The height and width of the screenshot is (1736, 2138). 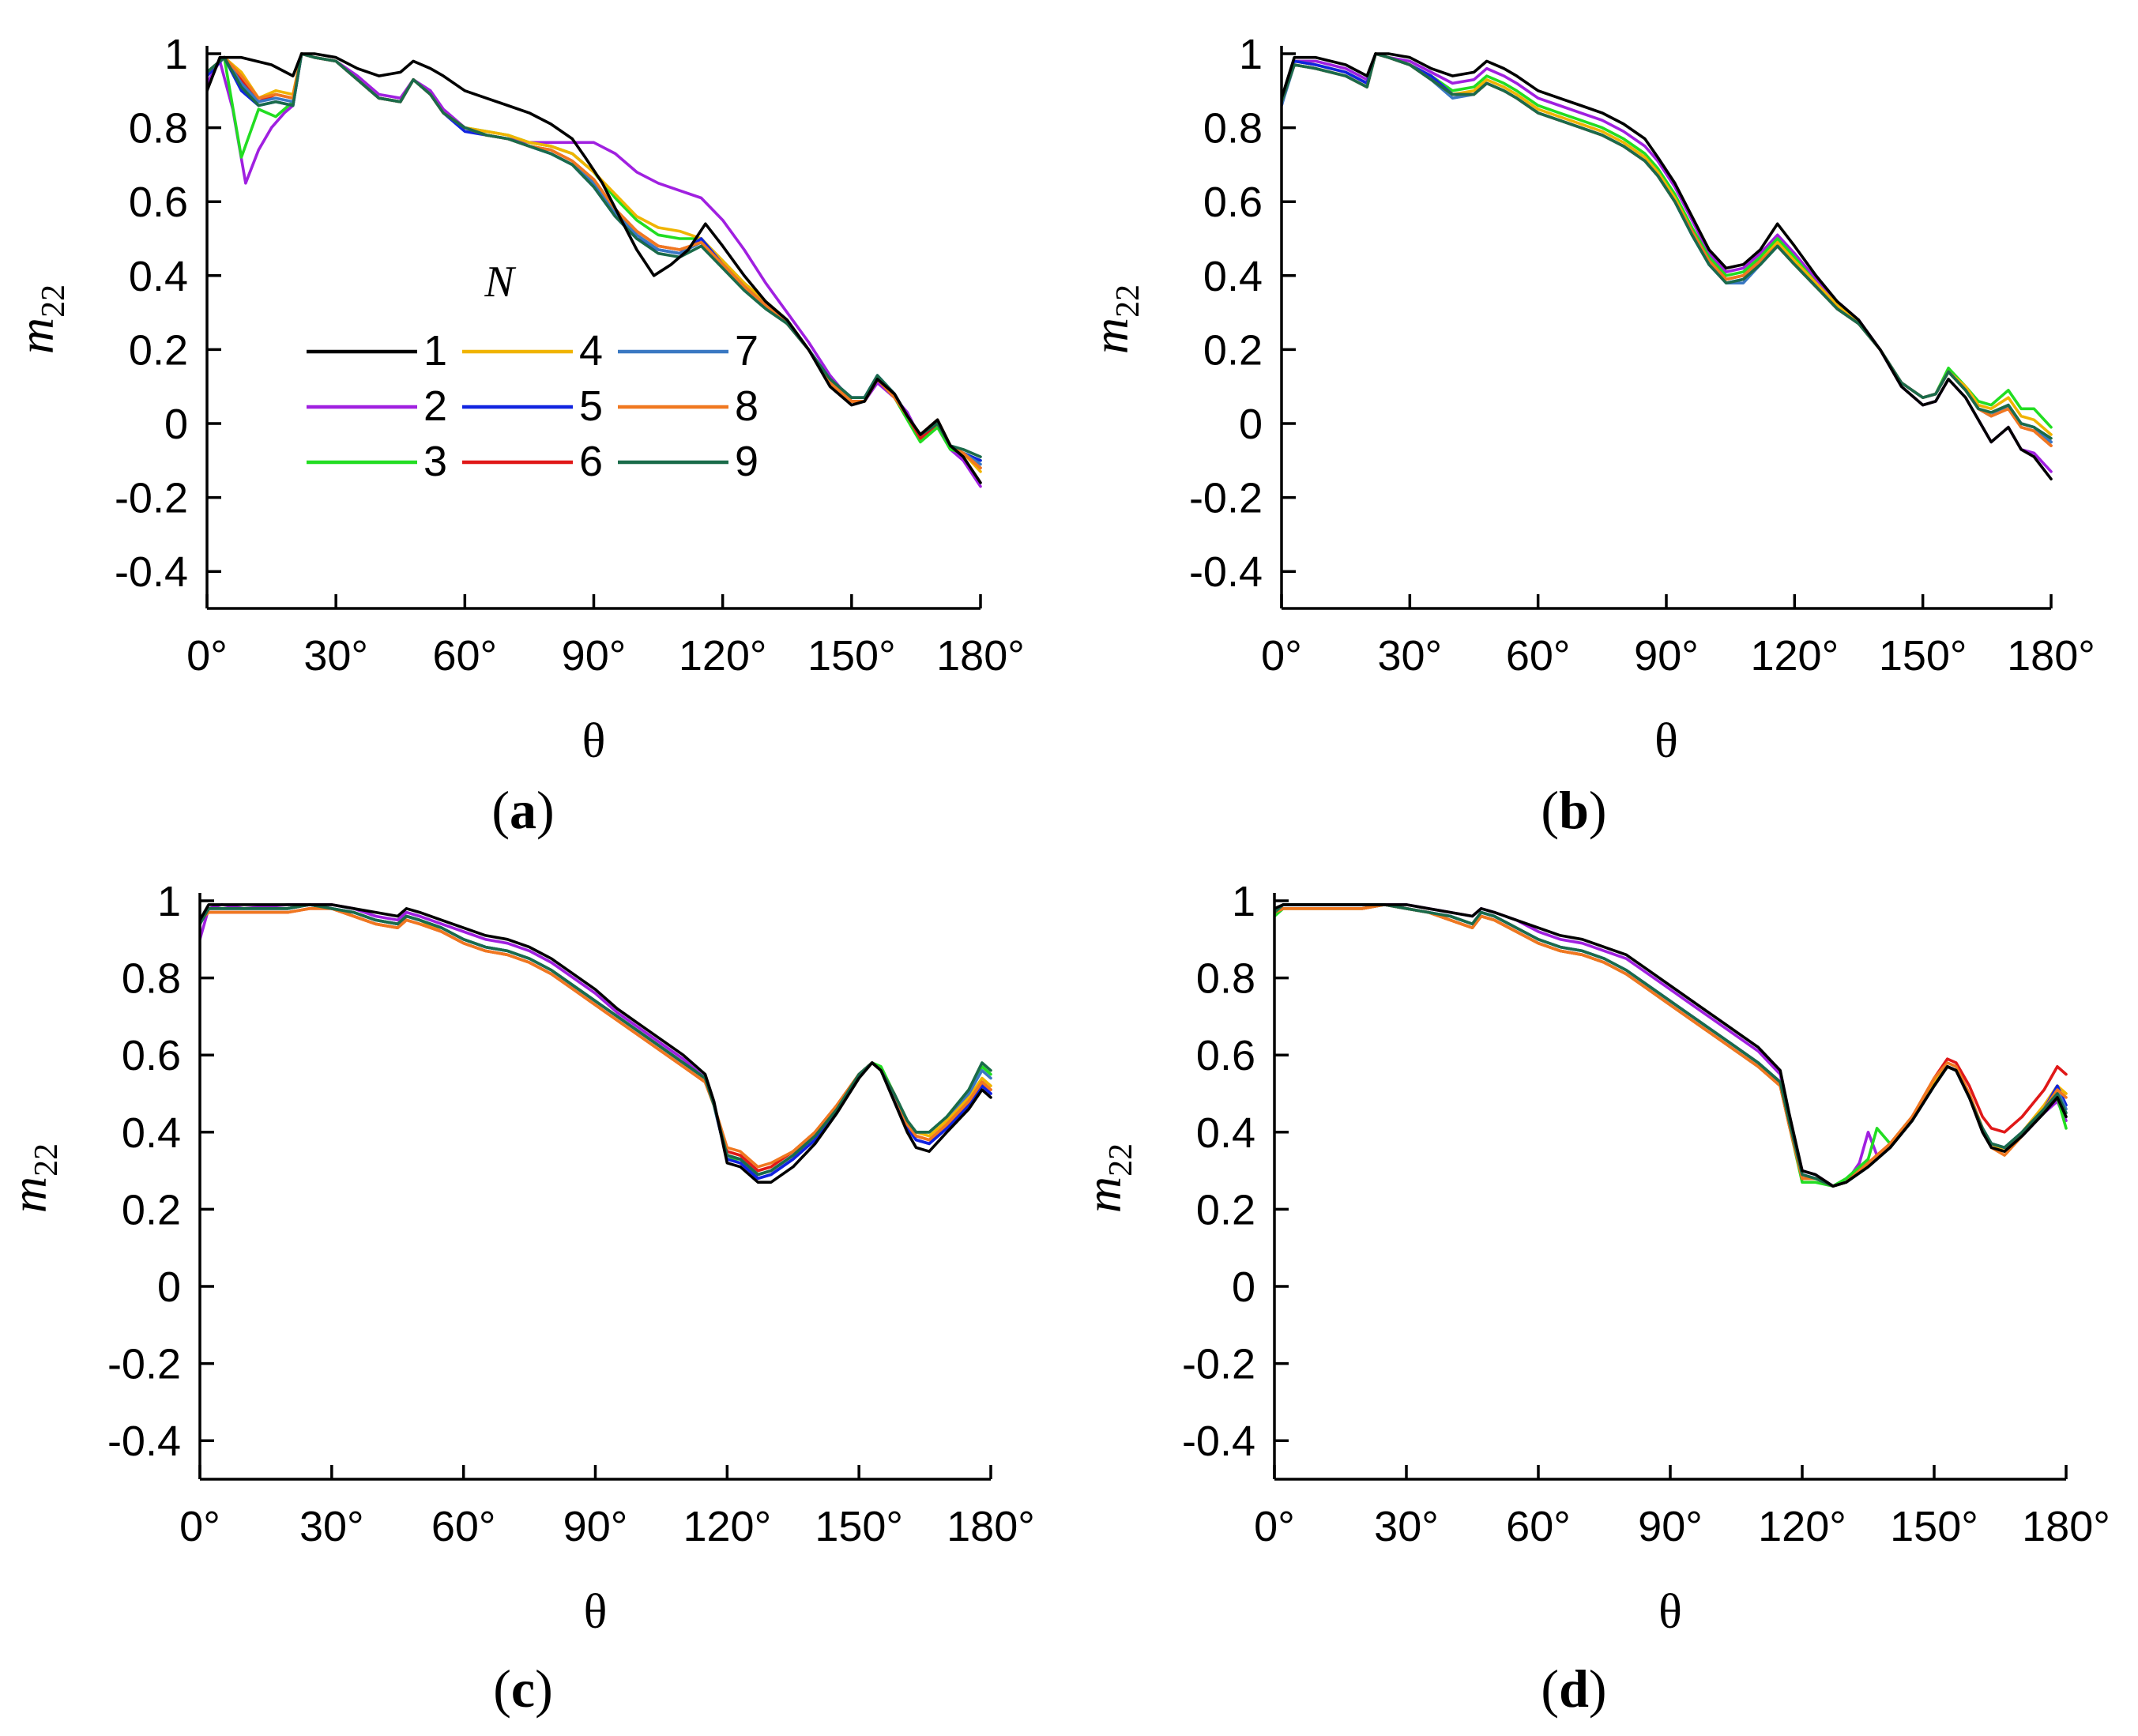 I want to click on series-d-N2, so click(x=1671, y=1045).